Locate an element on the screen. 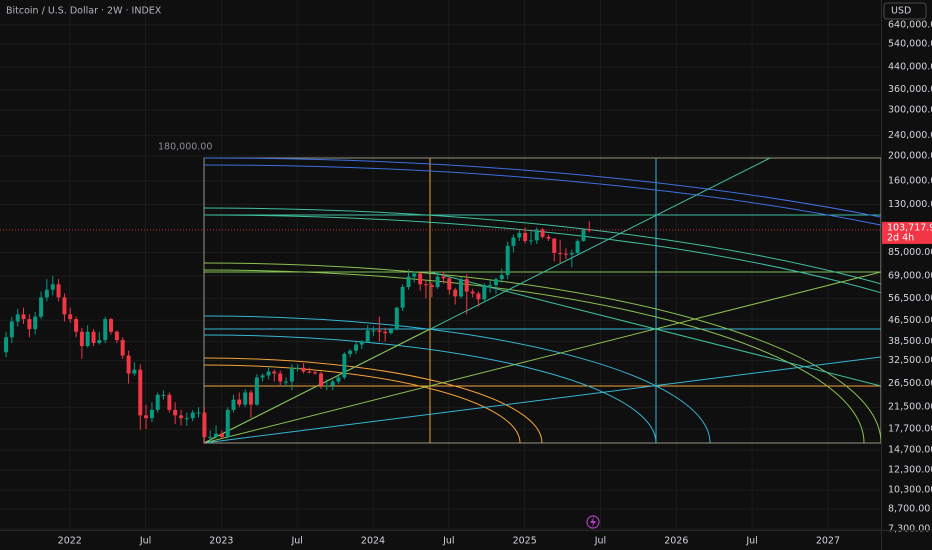 The width and height of the screenshot is (932, 550). currency-button is located at coordinates (905, 11).